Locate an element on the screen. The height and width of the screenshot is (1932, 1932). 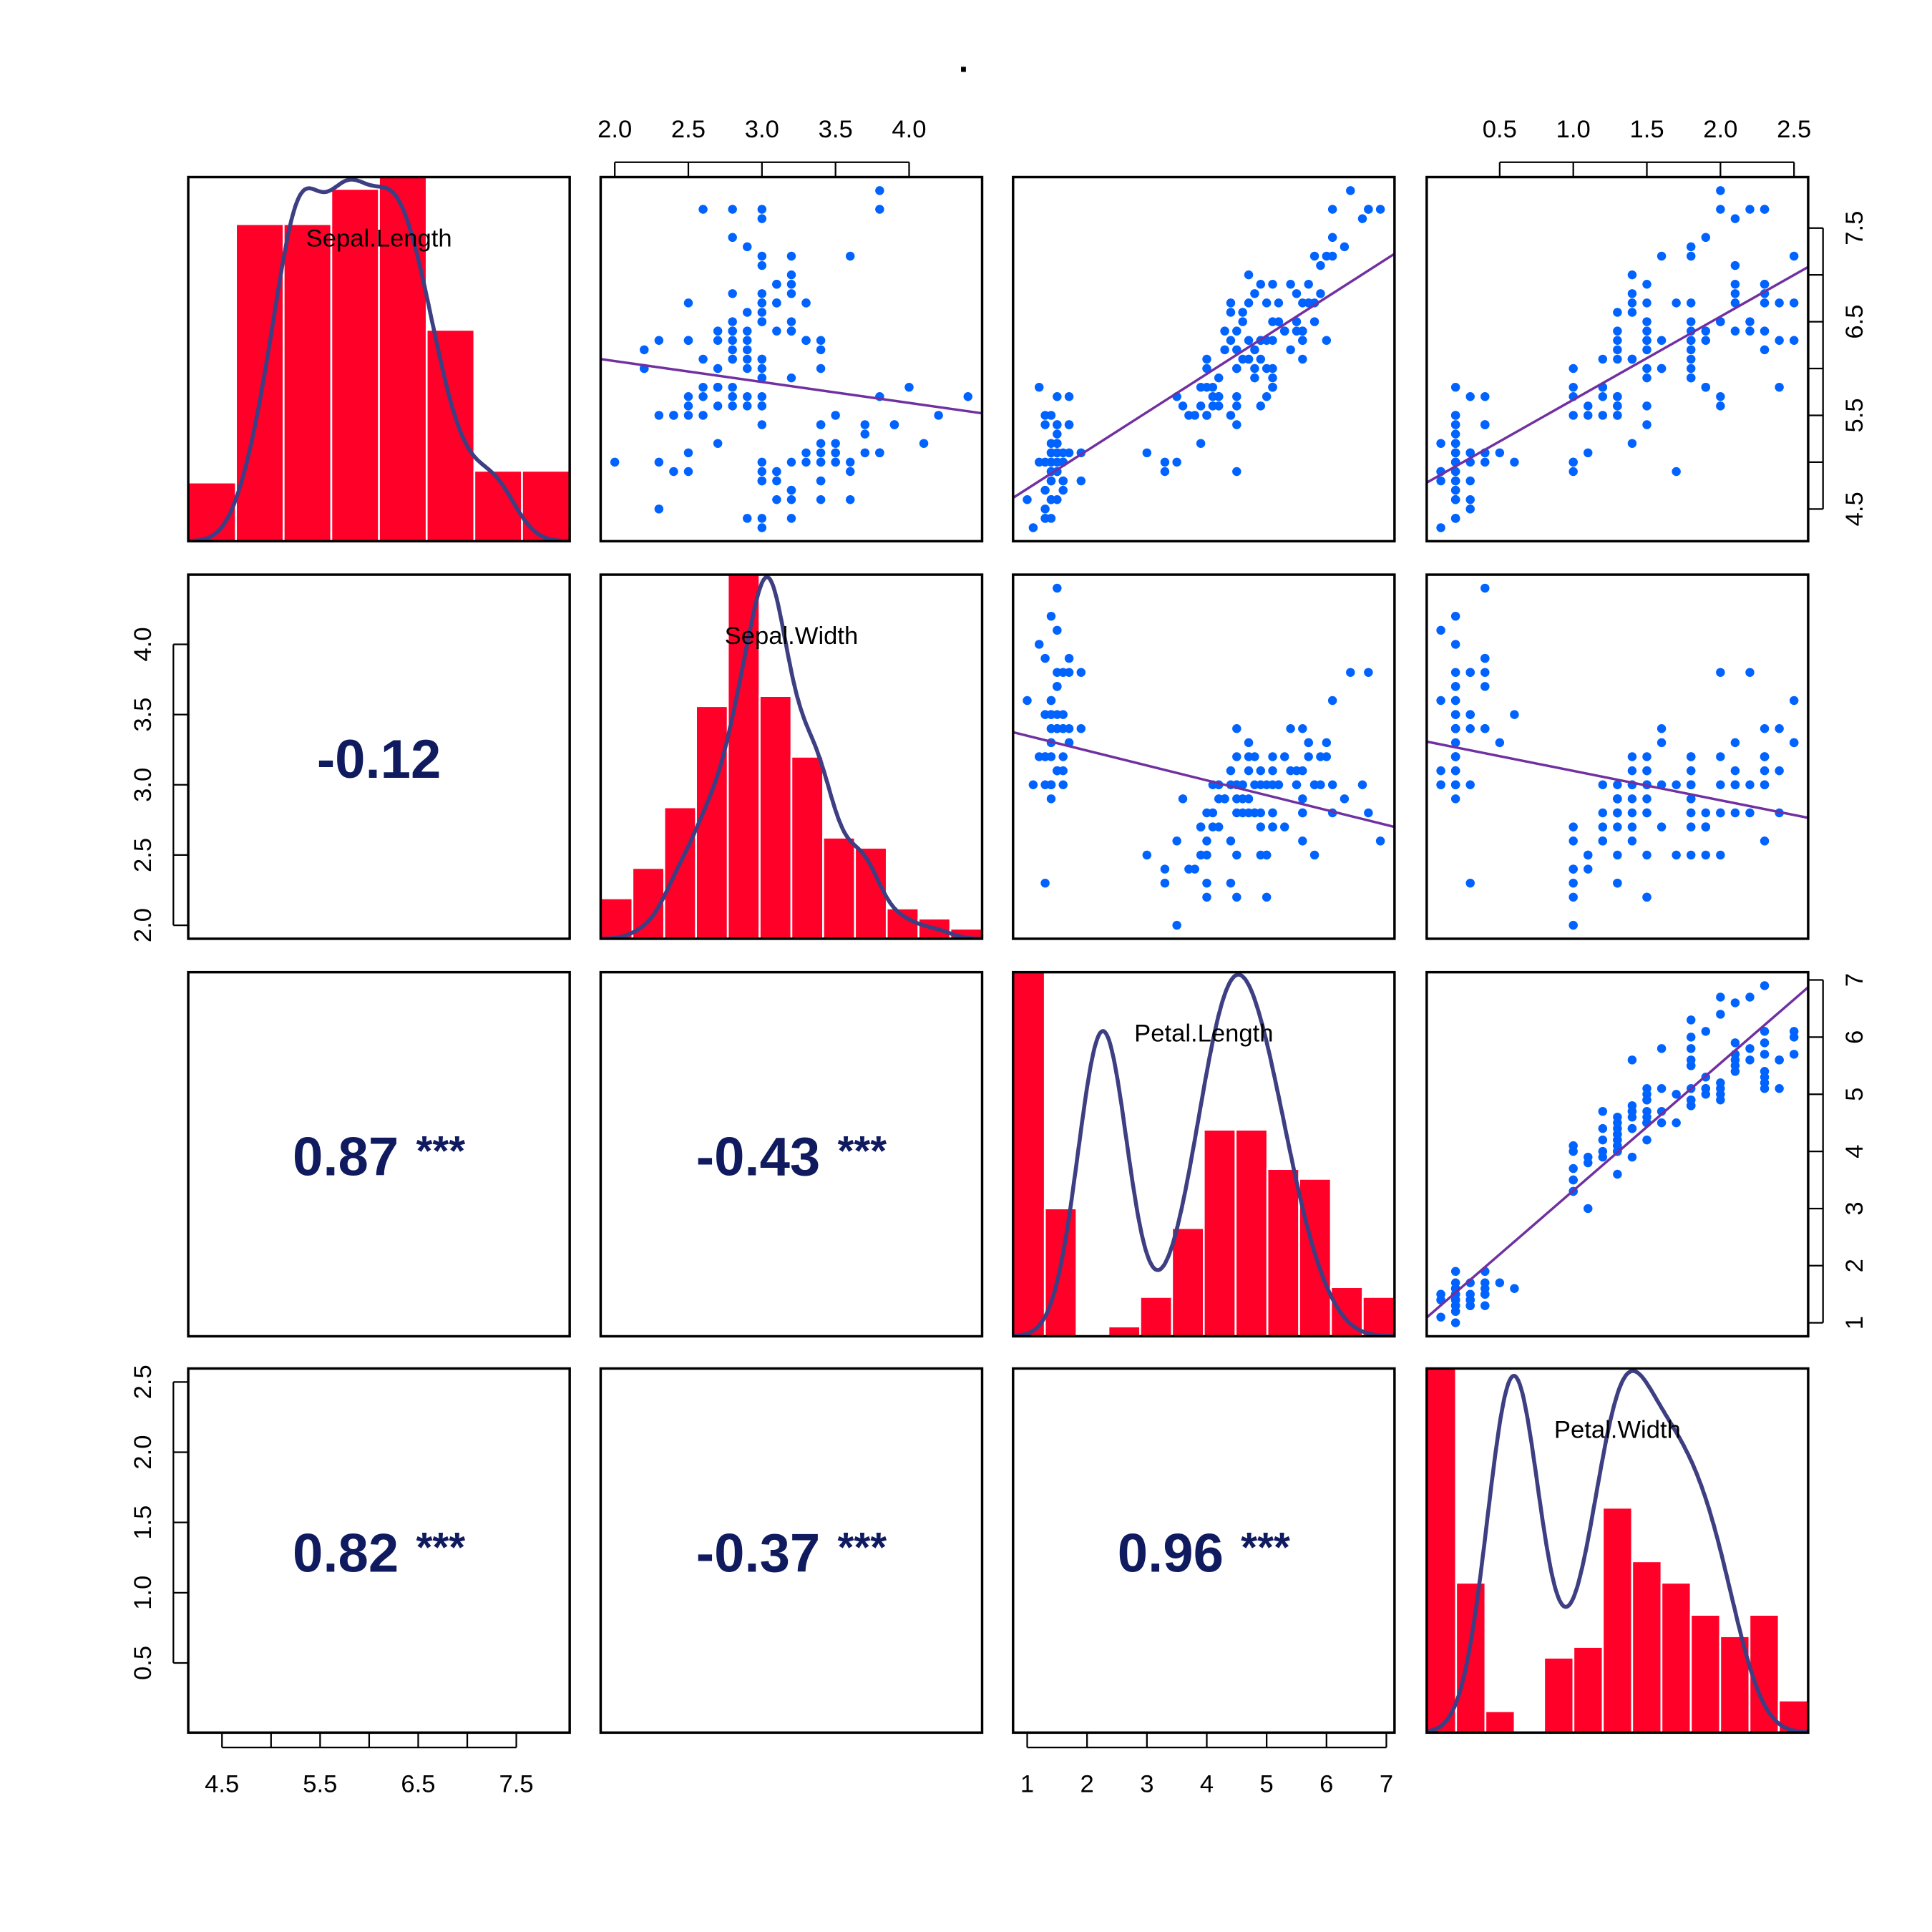
panel-frame is located at coordinates (1618, 1154).